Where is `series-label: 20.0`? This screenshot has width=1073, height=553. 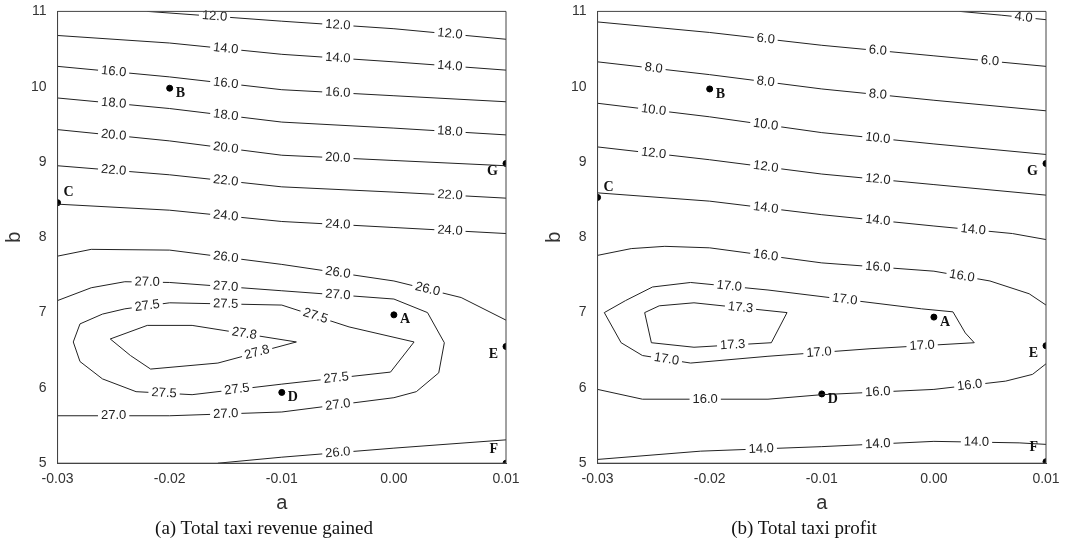 series-label: 20.0 is located at coordinates (337, 157).